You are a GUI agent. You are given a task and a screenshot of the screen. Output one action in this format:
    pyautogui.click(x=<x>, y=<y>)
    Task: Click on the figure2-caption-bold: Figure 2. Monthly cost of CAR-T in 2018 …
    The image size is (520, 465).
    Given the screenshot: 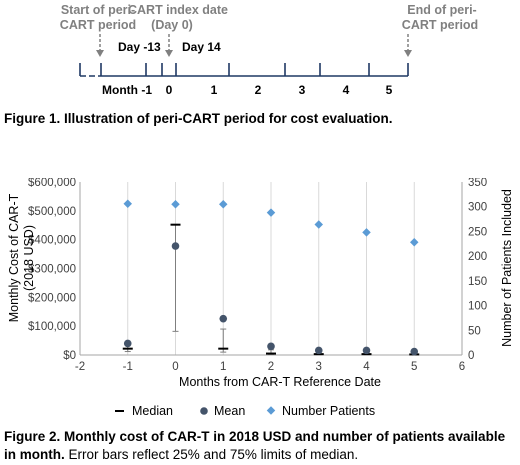 What is the action you would take?
    pyautogui.click(x=255, y=445)
    